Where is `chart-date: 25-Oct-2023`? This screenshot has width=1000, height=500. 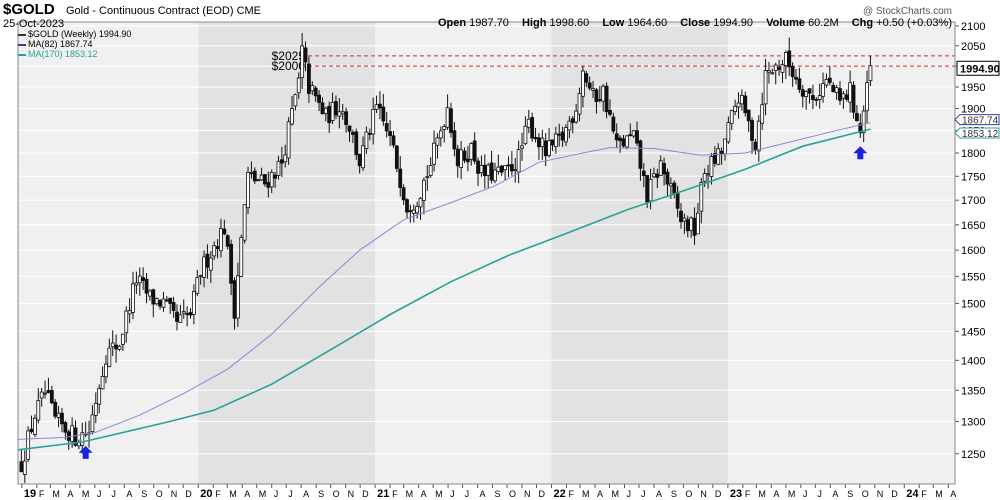
chart-date: 25-Oct-2023 is located at coordinates (34, 24).